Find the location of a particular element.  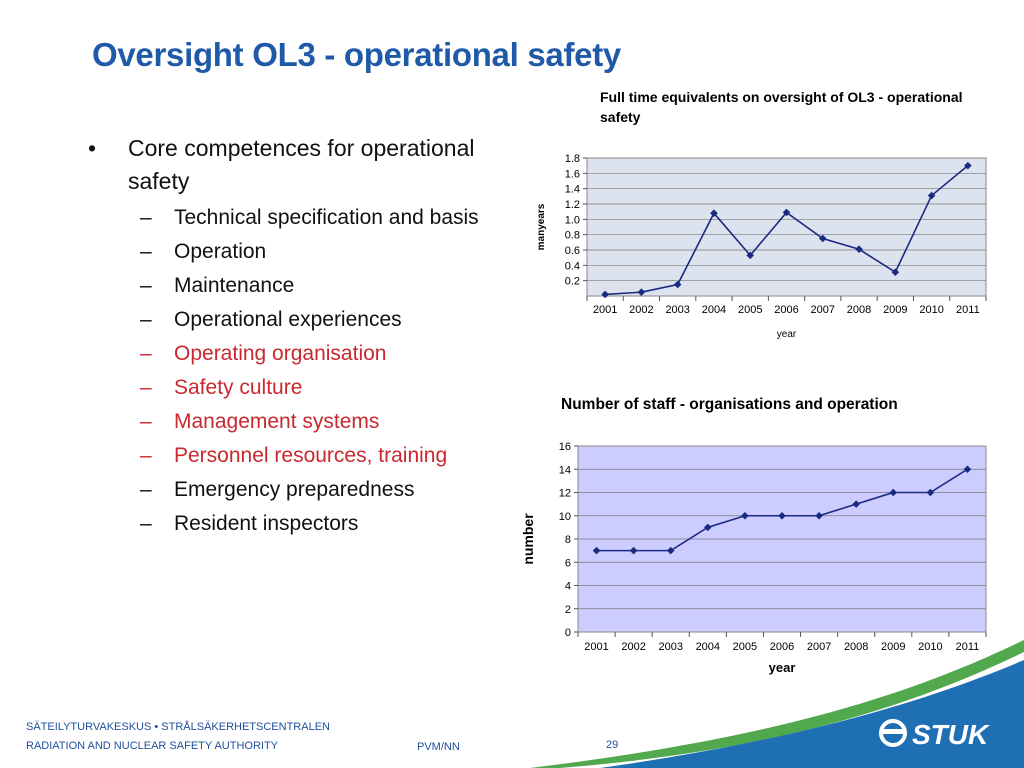

chart2-series-line is located at coordinates (782, 510).